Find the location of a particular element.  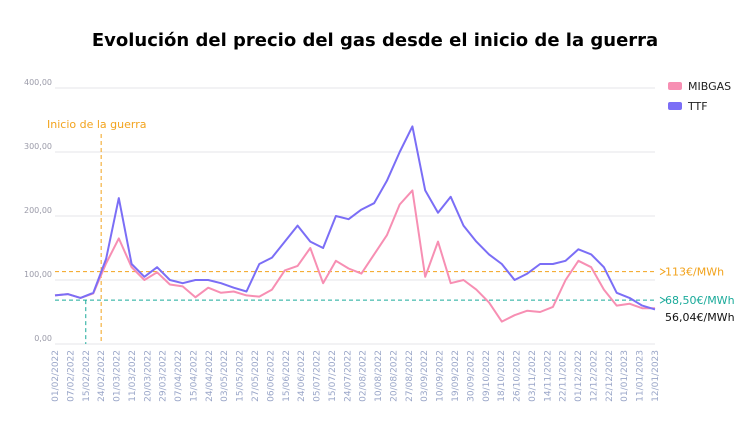

x-tick-label: 10/08/2022 is located at coordinates (379, 376).